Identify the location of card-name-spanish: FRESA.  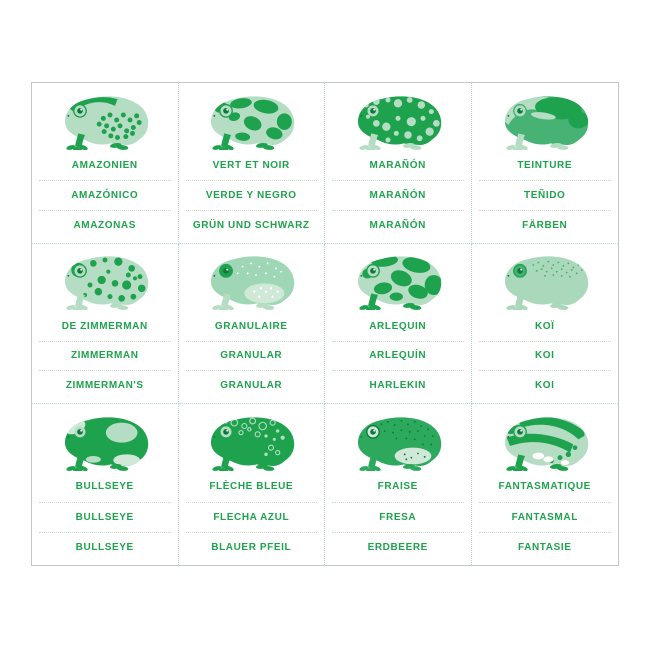
(398, 517).